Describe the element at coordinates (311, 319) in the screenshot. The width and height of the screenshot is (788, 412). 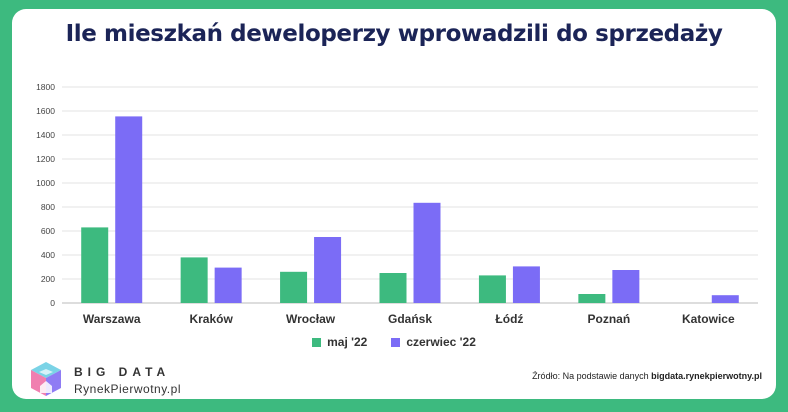
I see `x-category-label: Wrocław` at that location.